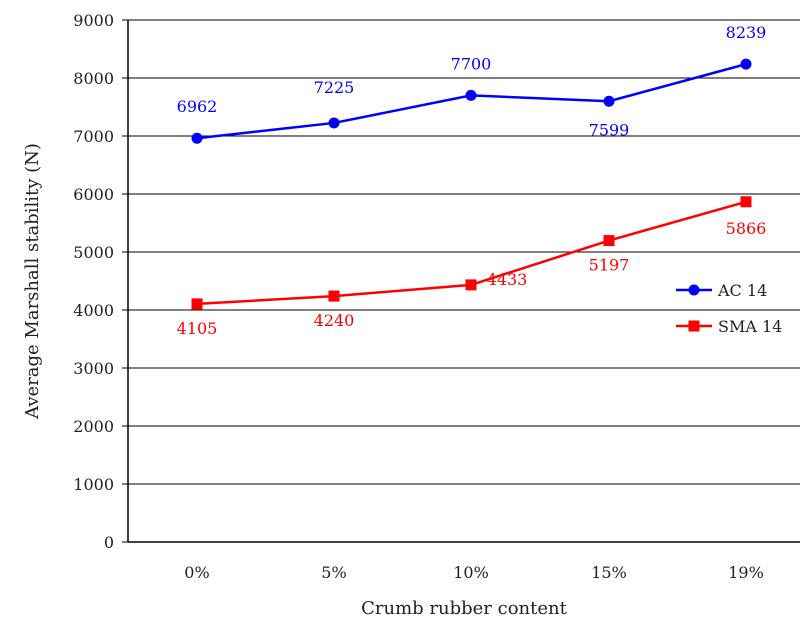 The image size is (803, 624). Describe the element at coordinates (742, 290) in the screenshot. I see `legend-label: AC 14` at that location.